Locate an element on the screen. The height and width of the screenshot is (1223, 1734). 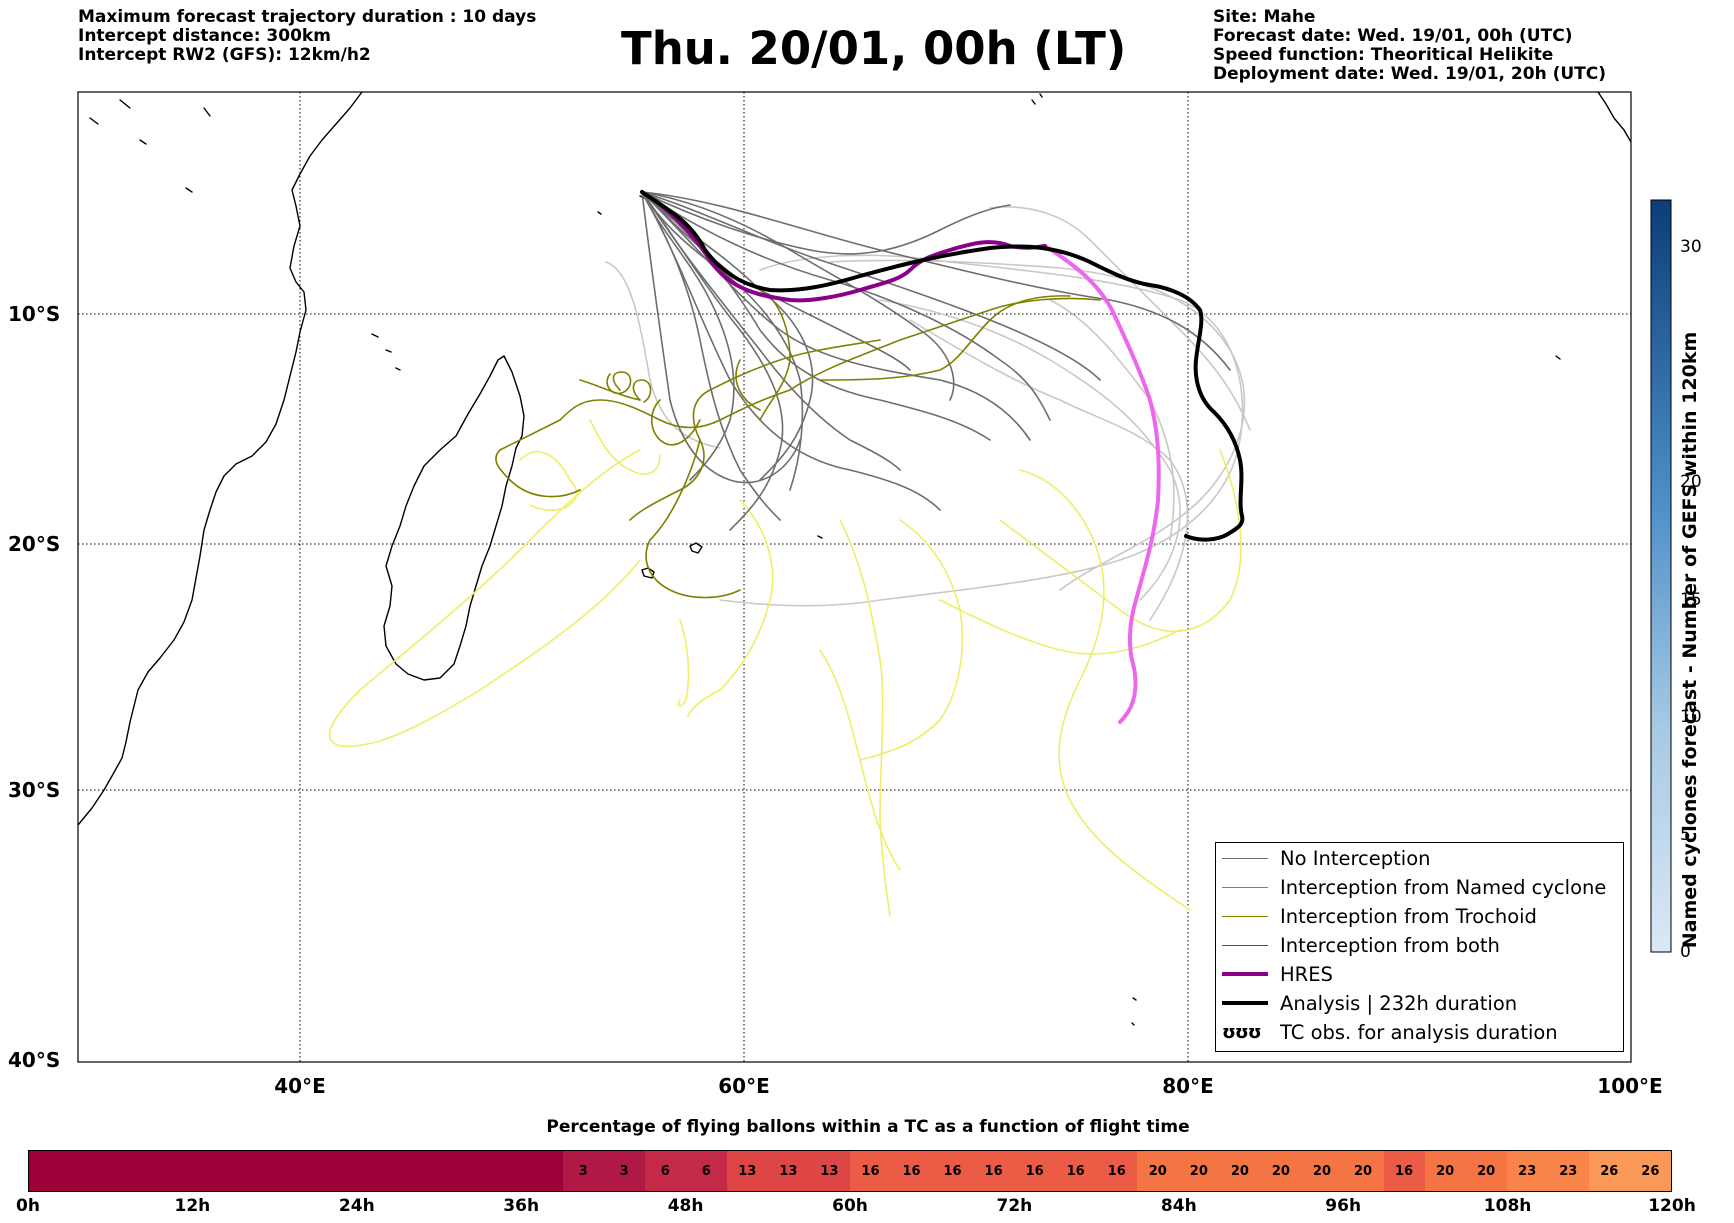
lat-label-30s: 30°S is located at coordinates (34, 790).